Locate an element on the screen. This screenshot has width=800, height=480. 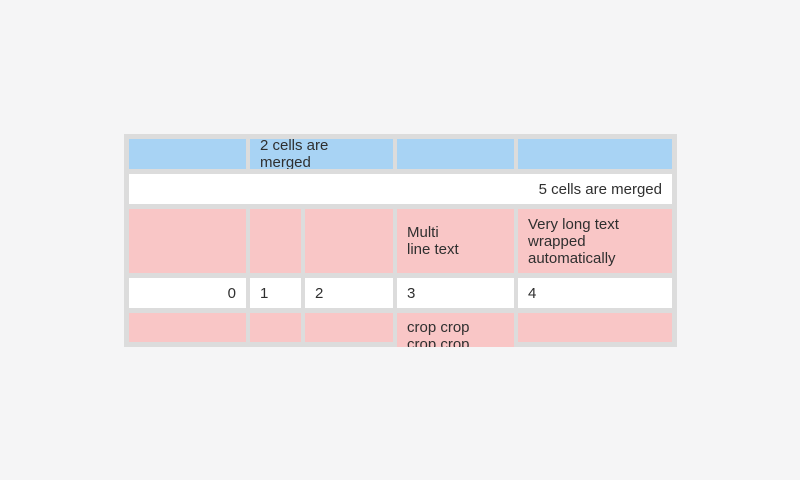
table-cell-cropped-text: crop crop crop crop is located at coordinates (455, 330).